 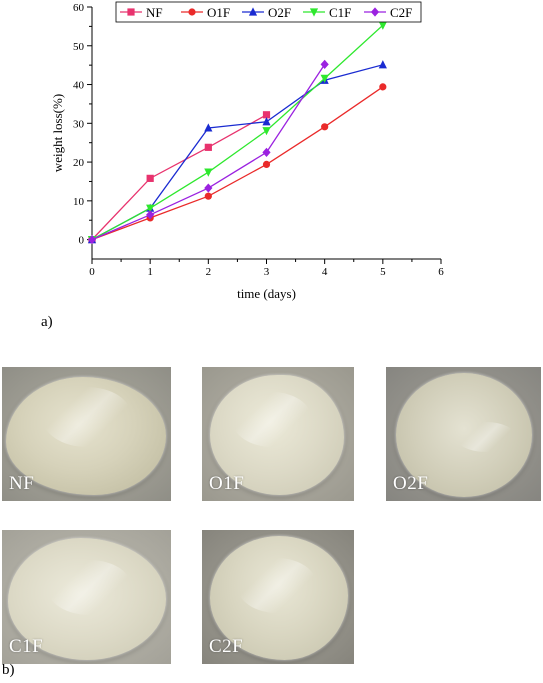 What do you see at coordinates (79, 124) in the screenshot?
I see `y-tick-label: 30` at bounding box center [79, 124].